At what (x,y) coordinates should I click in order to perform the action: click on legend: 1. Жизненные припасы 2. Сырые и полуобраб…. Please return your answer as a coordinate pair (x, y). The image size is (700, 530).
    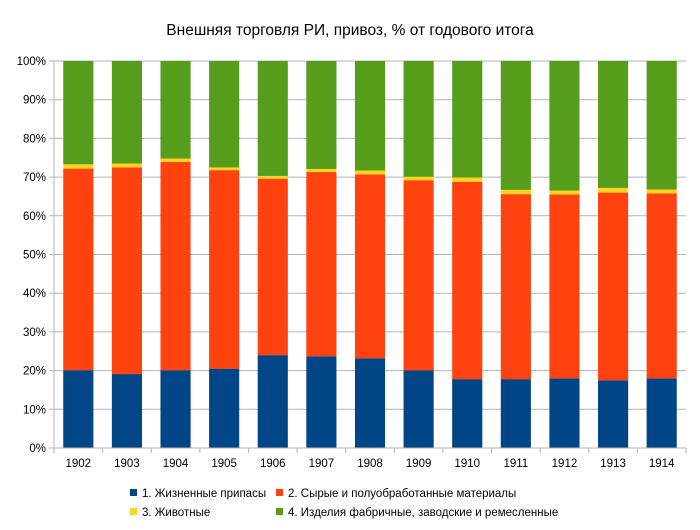
    Looking at the image, I should click on (344, 503).